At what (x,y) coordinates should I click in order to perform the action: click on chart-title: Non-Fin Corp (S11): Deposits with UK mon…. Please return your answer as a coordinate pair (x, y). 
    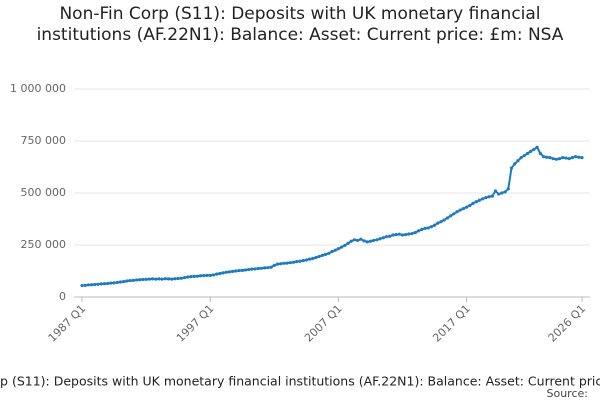
    Looking at the image, I should click on (300, 24).